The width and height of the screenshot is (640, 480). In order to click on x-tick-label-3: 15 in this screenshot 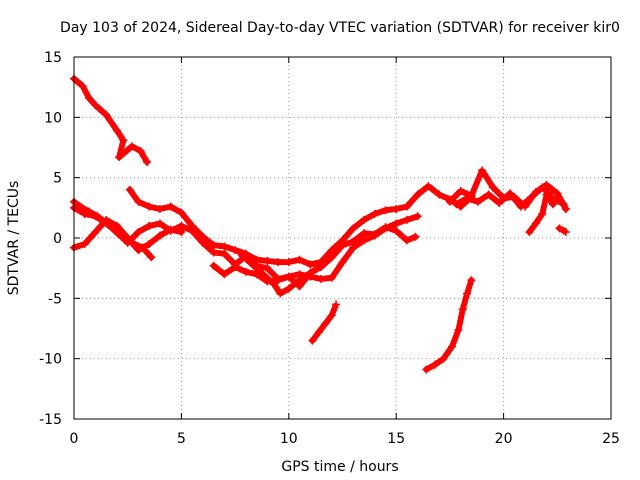, I will do `click(396, 439)`.